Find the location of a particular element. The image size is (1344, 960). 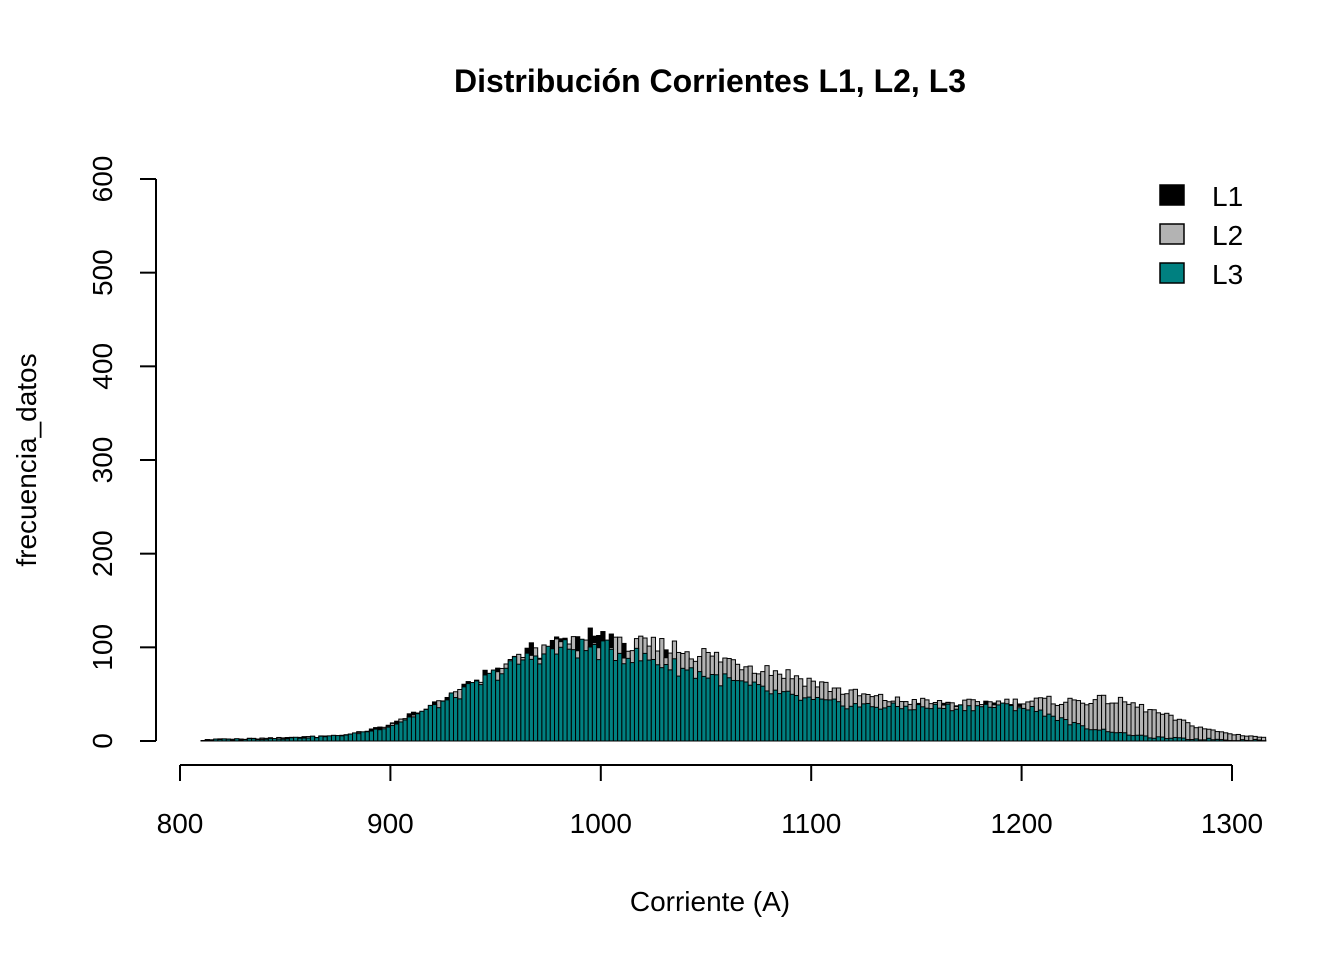

legend-item-l1: L1 is located at coordinates (1201, 196).